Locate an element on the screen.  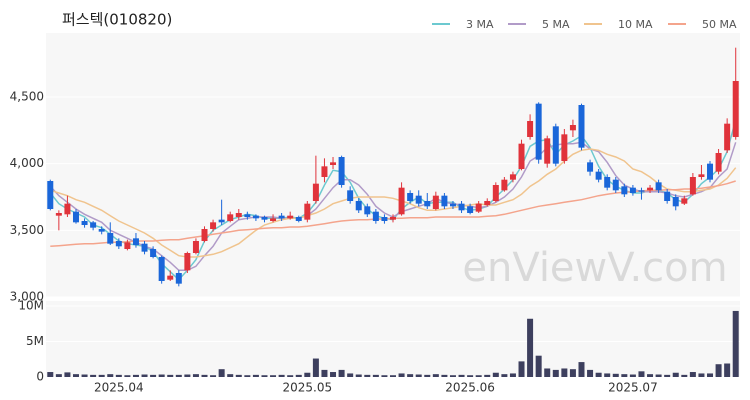
y-tick-label: 3,000 is located at coordinates (27, 297).